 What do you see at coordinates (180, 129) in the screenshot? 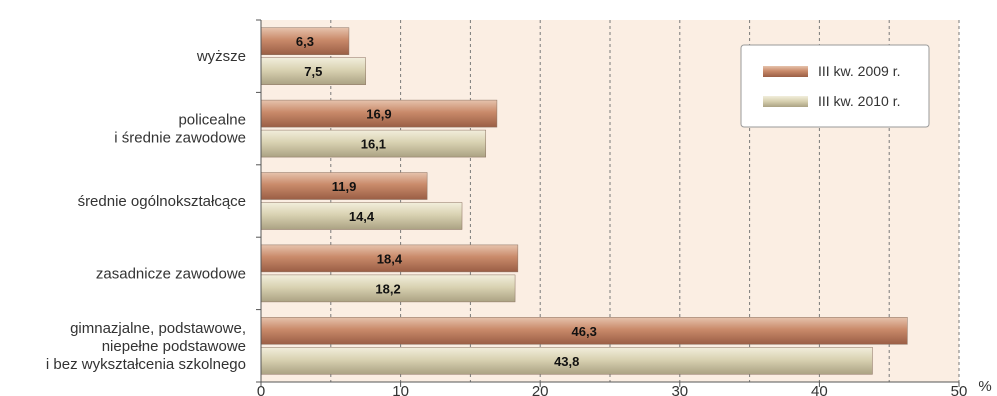
I see `category-label: policealne i średnie zawodowe` at bounding box center [180, 129].